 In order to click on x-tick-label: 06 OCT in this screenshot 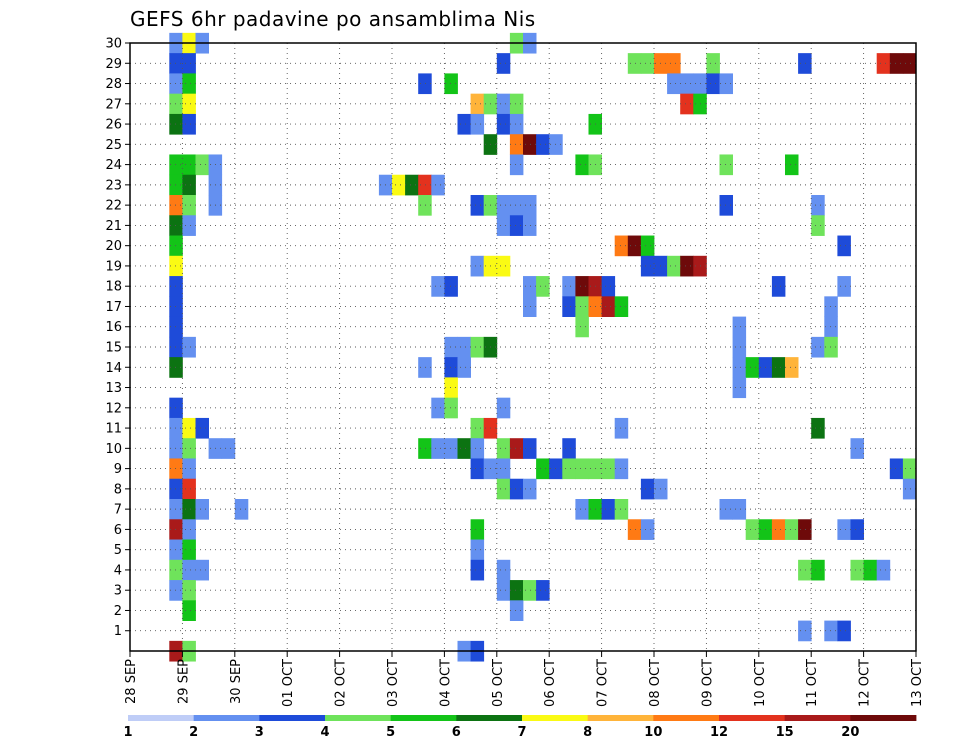, I will do `click(550, 683)`.